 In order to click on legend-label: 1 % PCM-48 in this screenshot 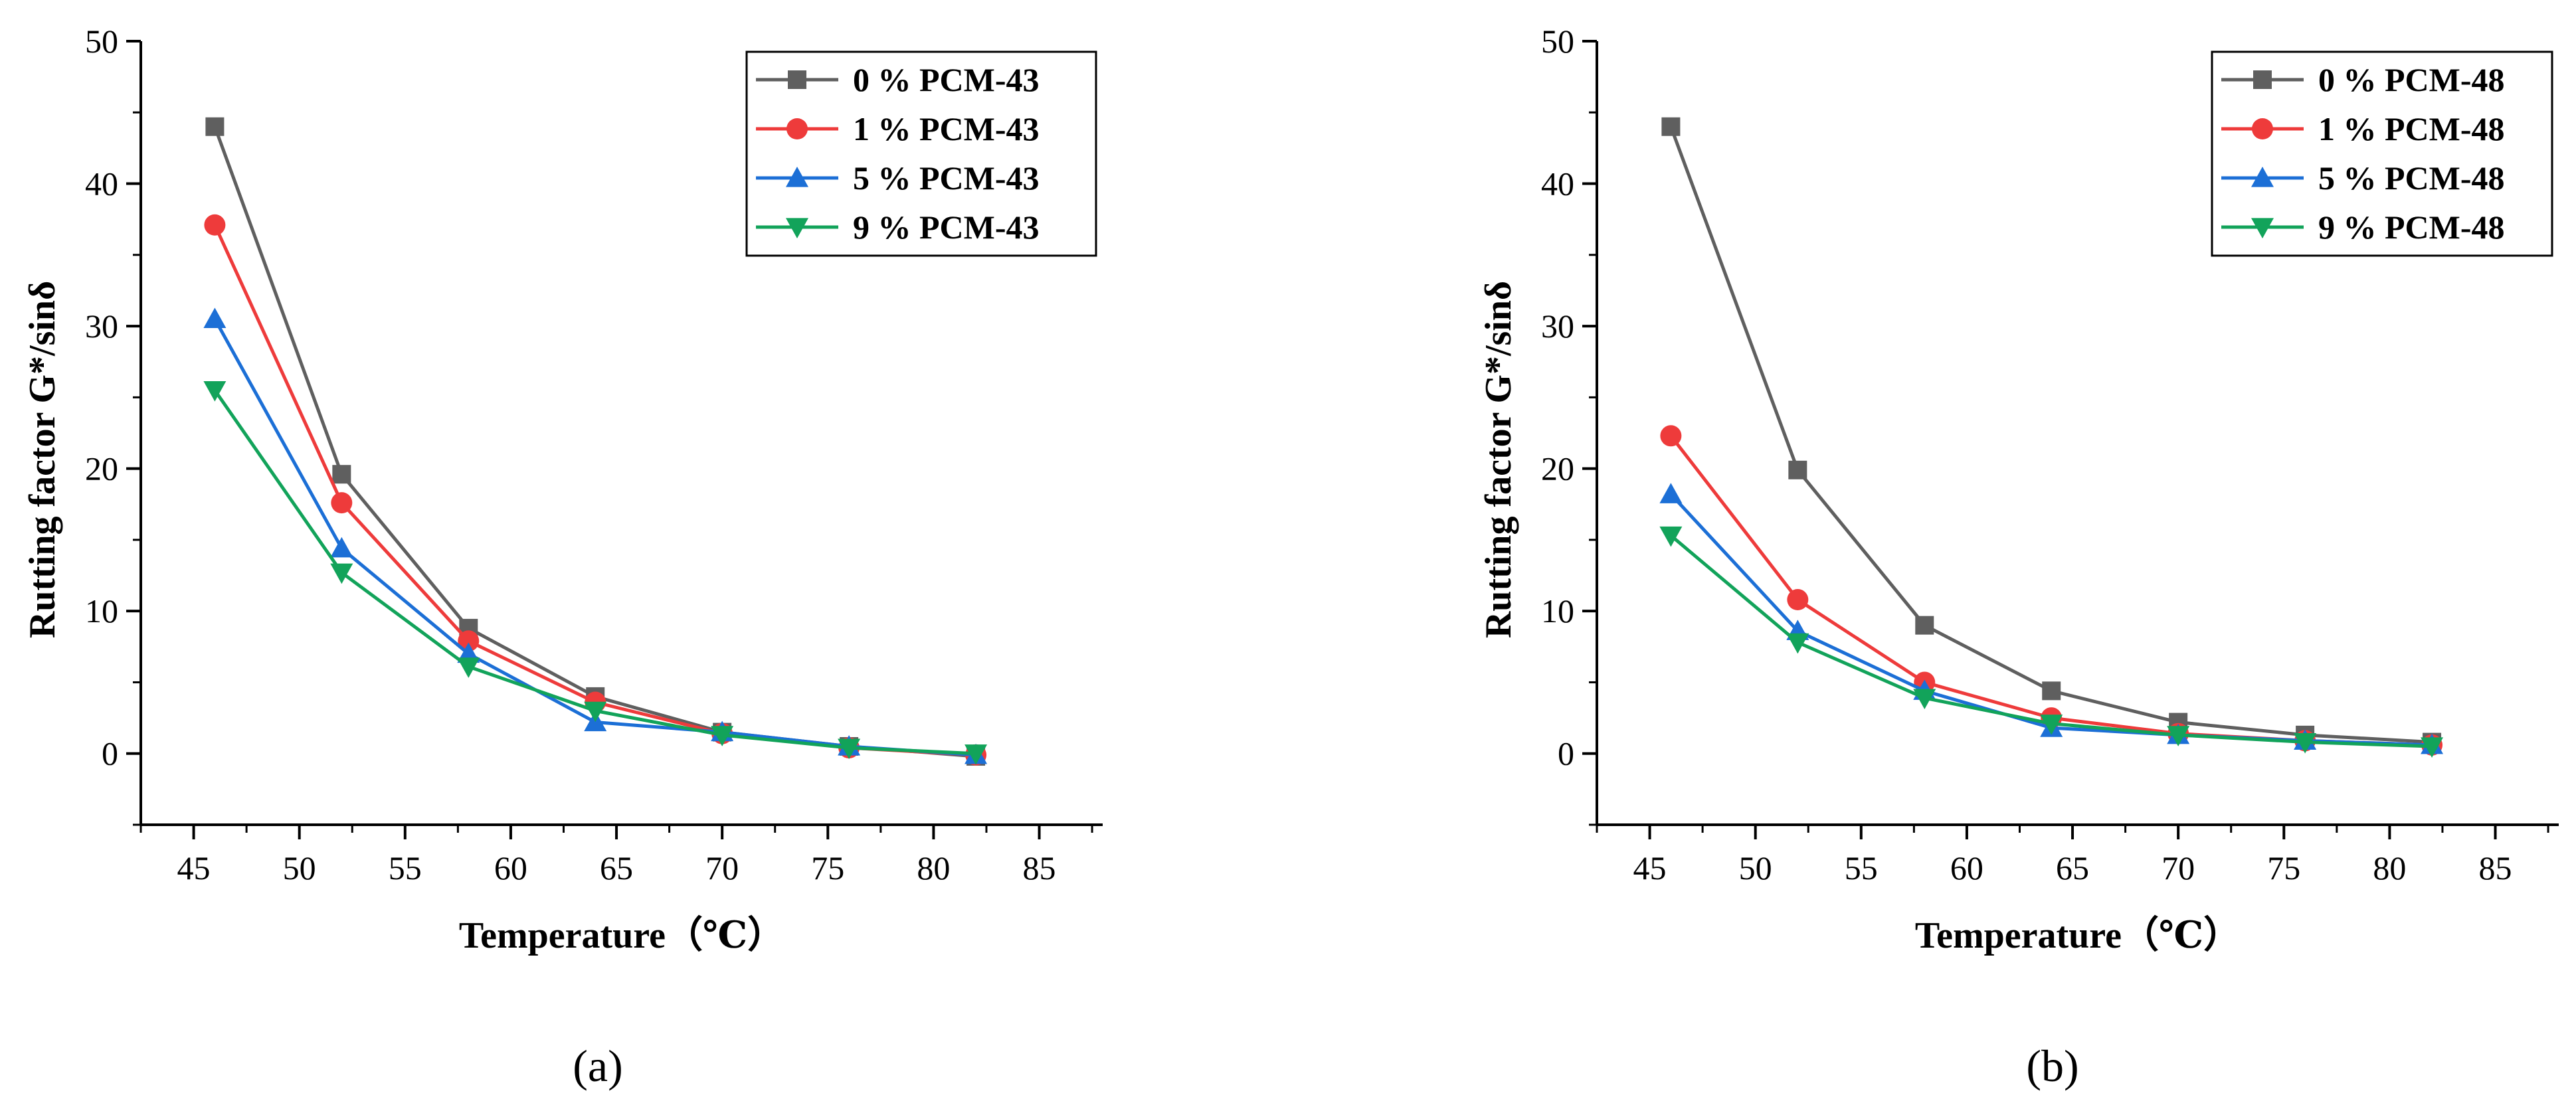, I will do `click(2411, 128)`.